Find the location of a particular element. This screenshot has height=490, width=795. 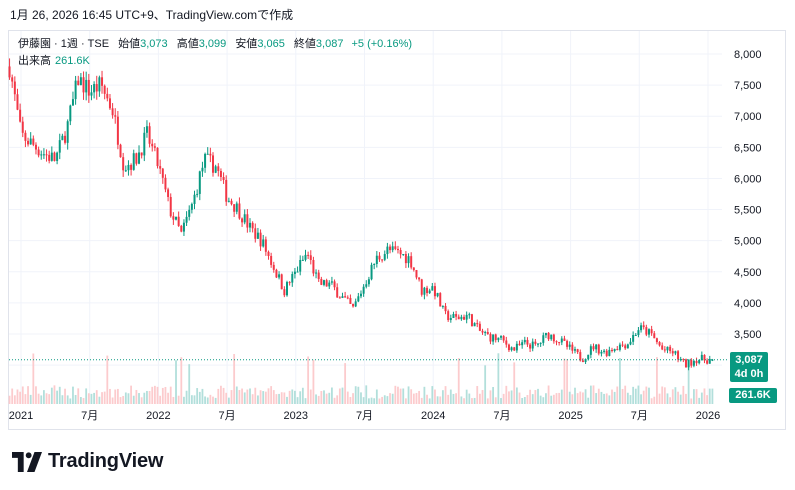

x-tick-label: 2026 is located at coordinates (708, 416).